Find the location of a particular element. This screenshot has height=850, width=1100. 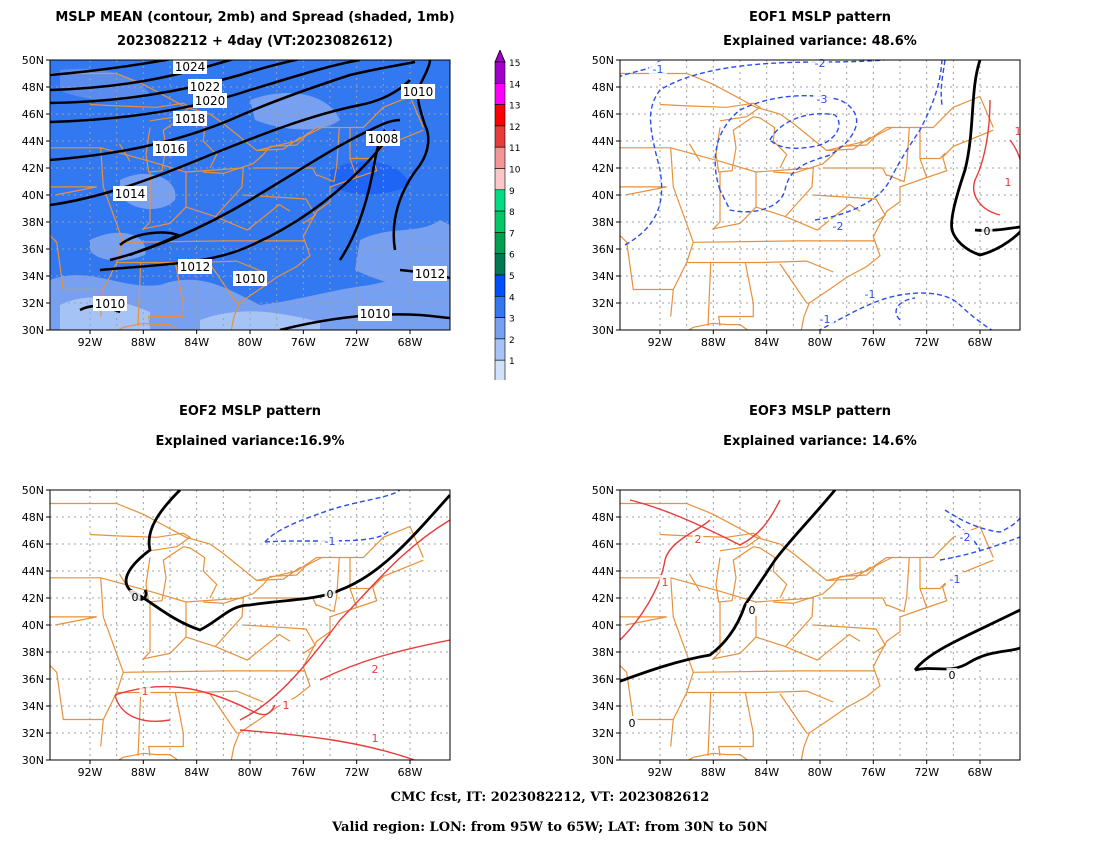

colorbar-label: 9 is located at coordinates (512, 192).